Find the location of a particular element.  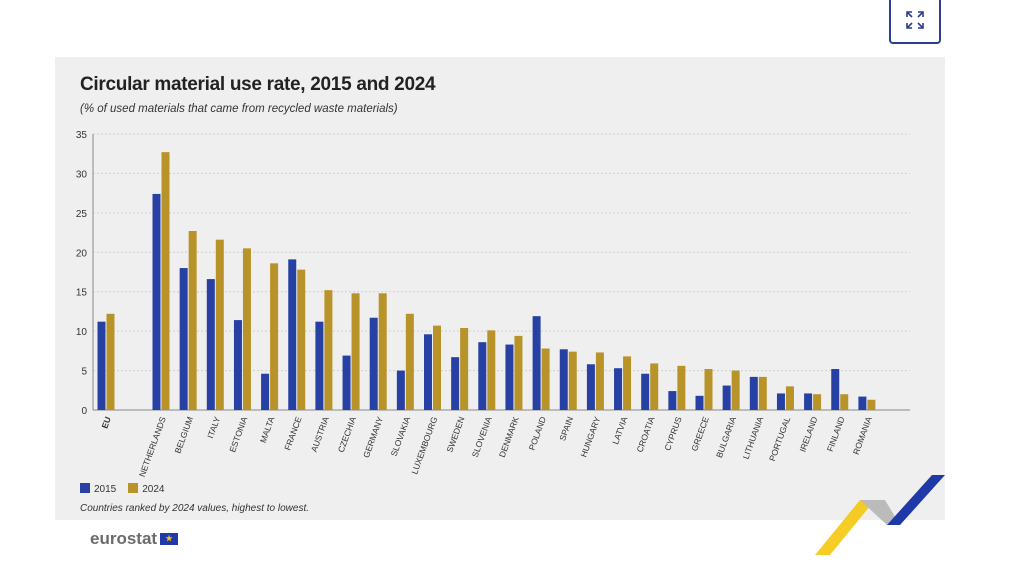

bar-2015-austria is located at coordinates (319, 365).